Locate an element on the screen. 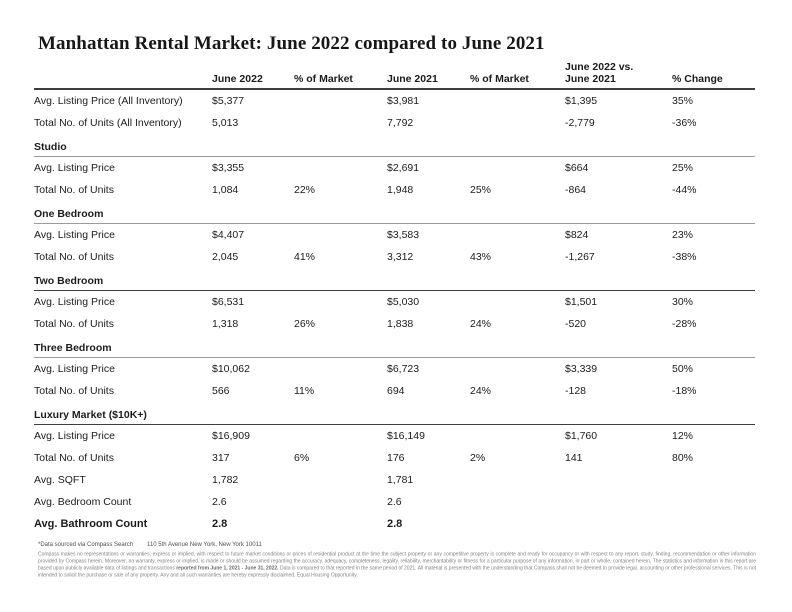 The width and height of the screenshot is (792, 612). column-header-market-share-2021: % of Market is located at coordinates (499, 79).